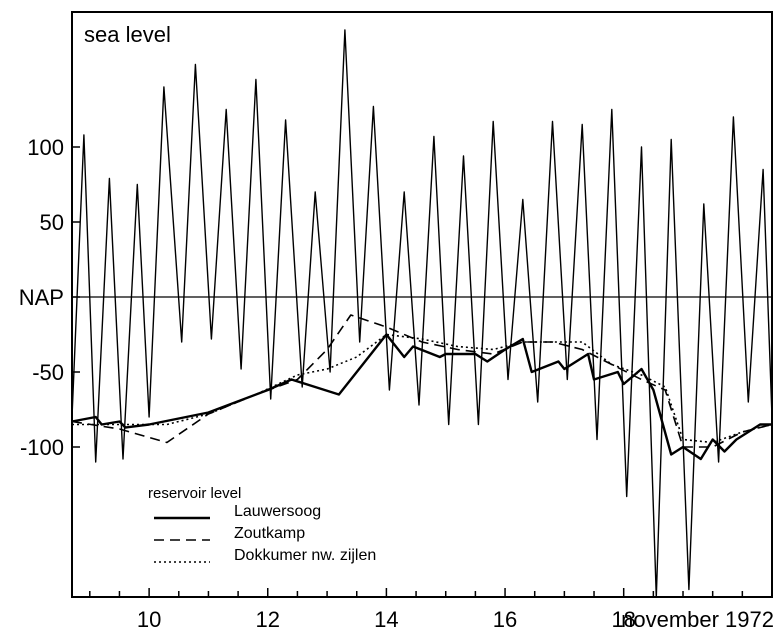  I want to click on legend-label: Zoutkamp, so click(269, 533).